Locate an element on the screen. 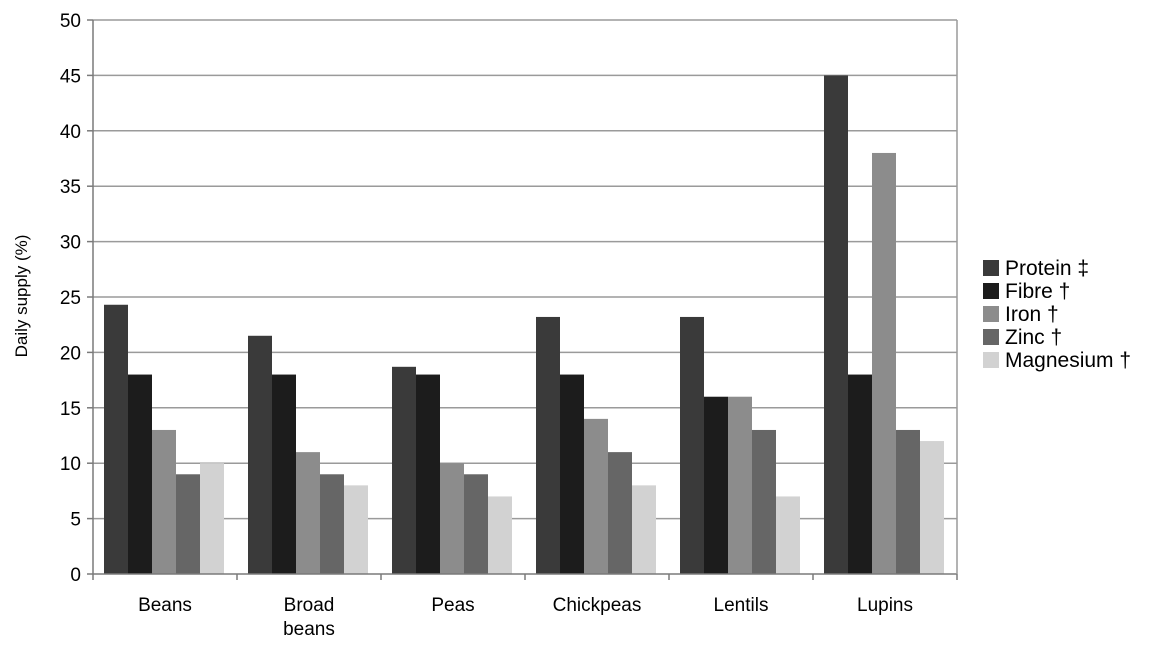  x-category-label: Lentils is located at coordinates (741, 605).